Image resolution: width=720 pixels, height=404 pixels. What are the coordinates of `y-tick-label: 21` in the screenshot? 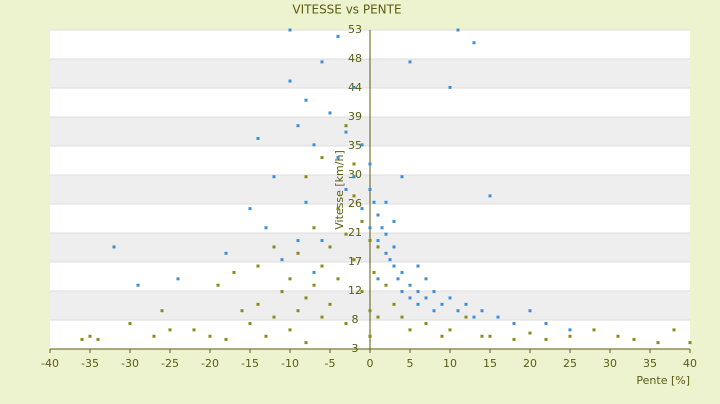 It's located at (355, 232).